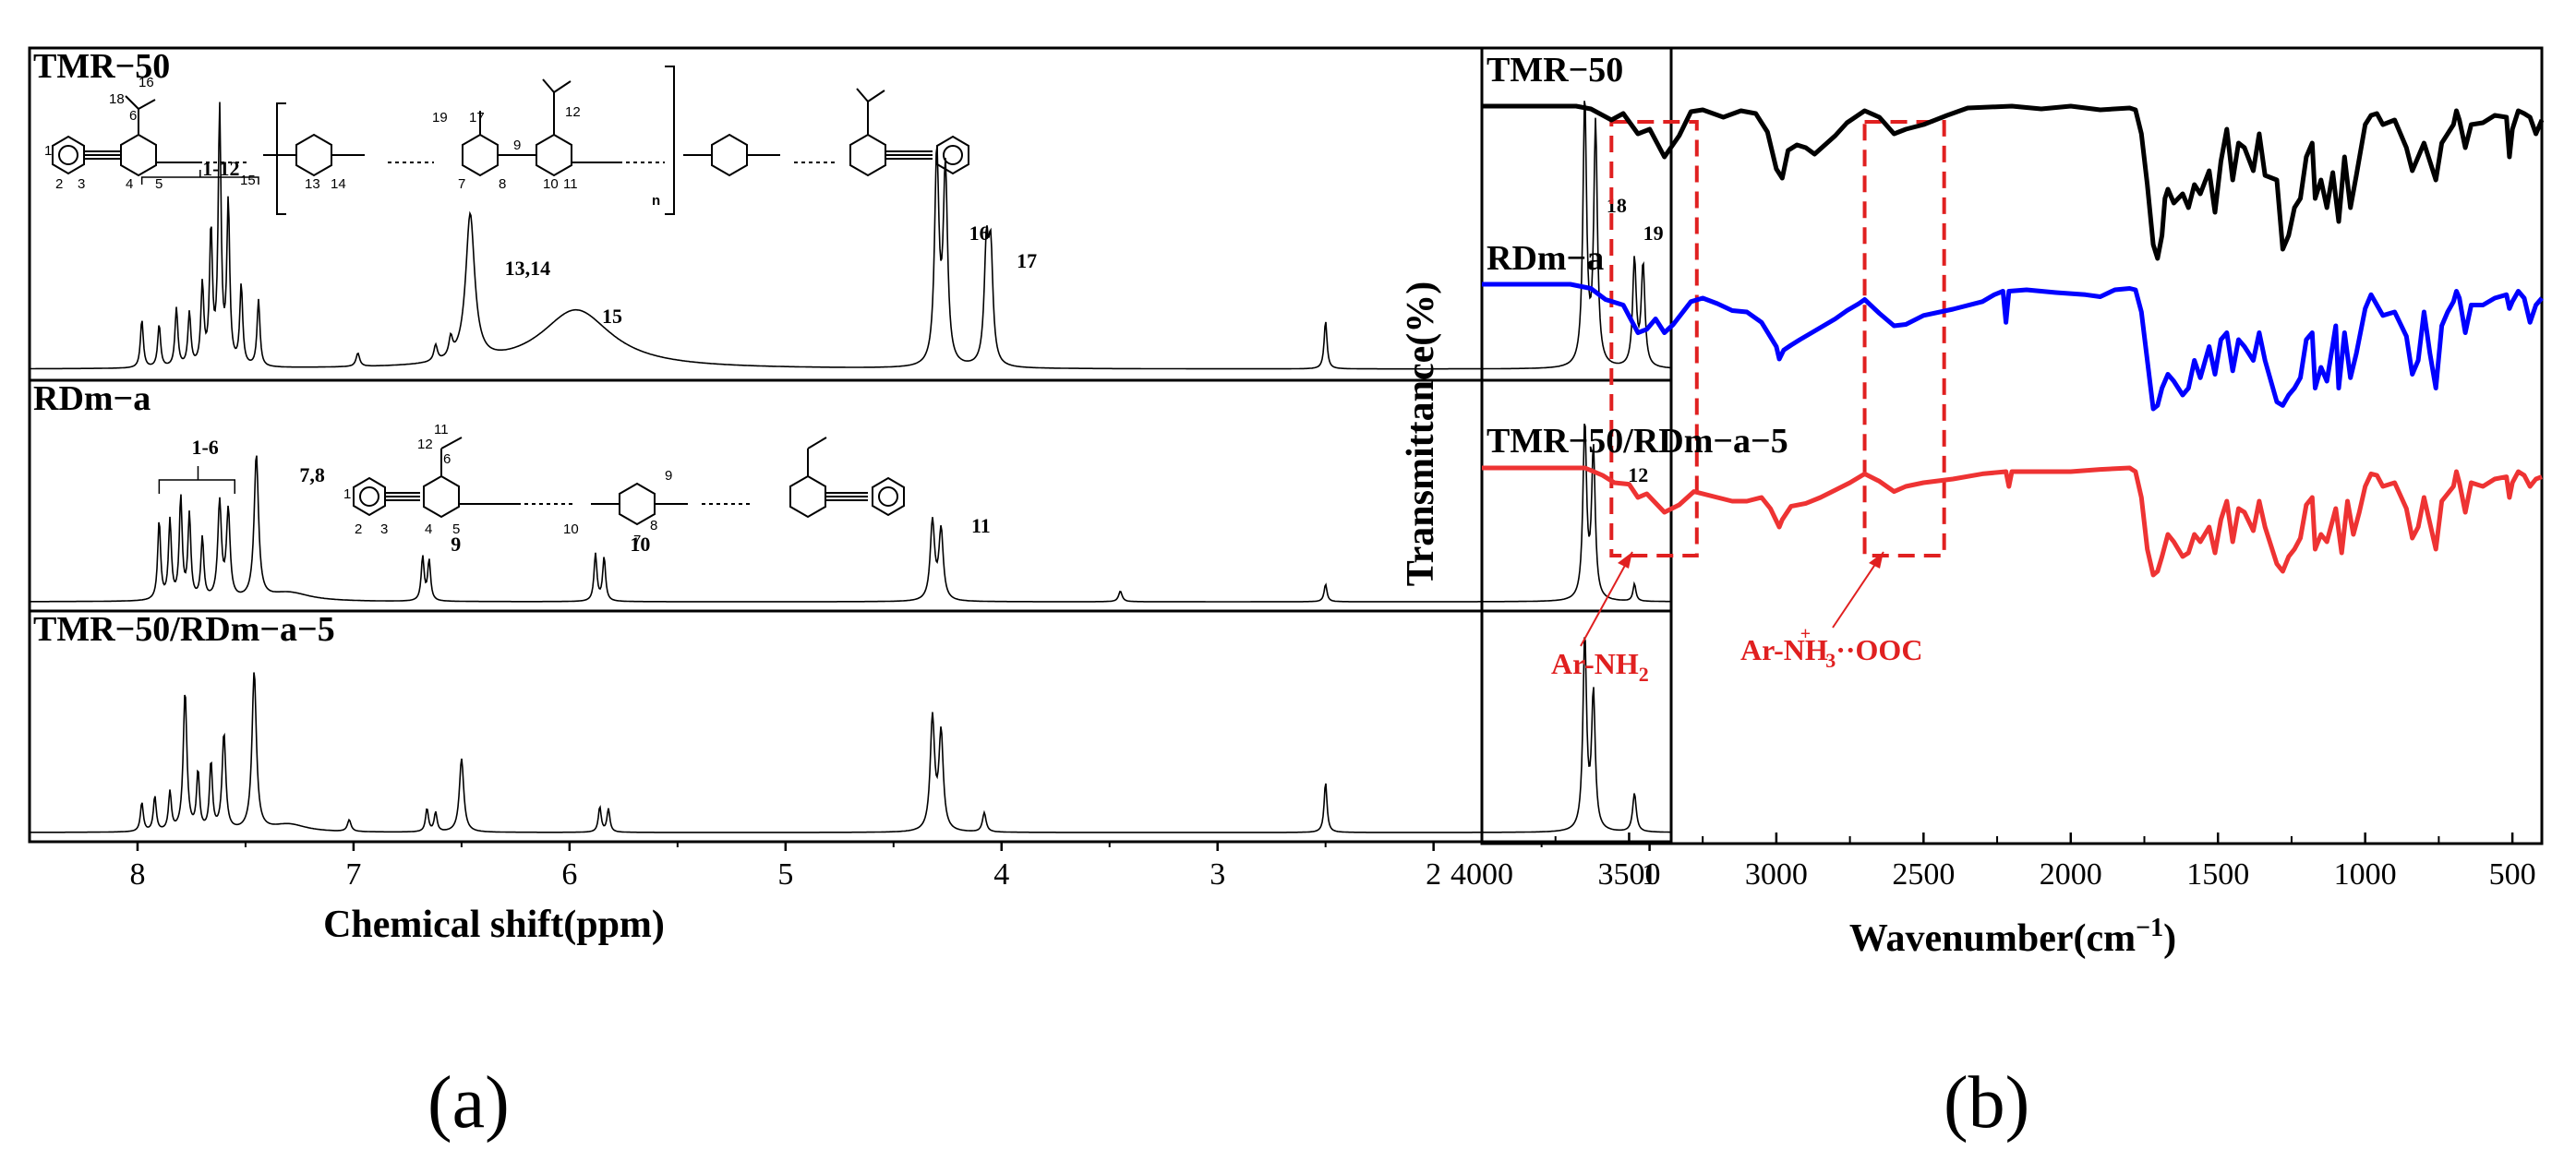 The image size is (2576, 1162). I want to click on nmr-peak-label-2: 15, so click(612, 316).